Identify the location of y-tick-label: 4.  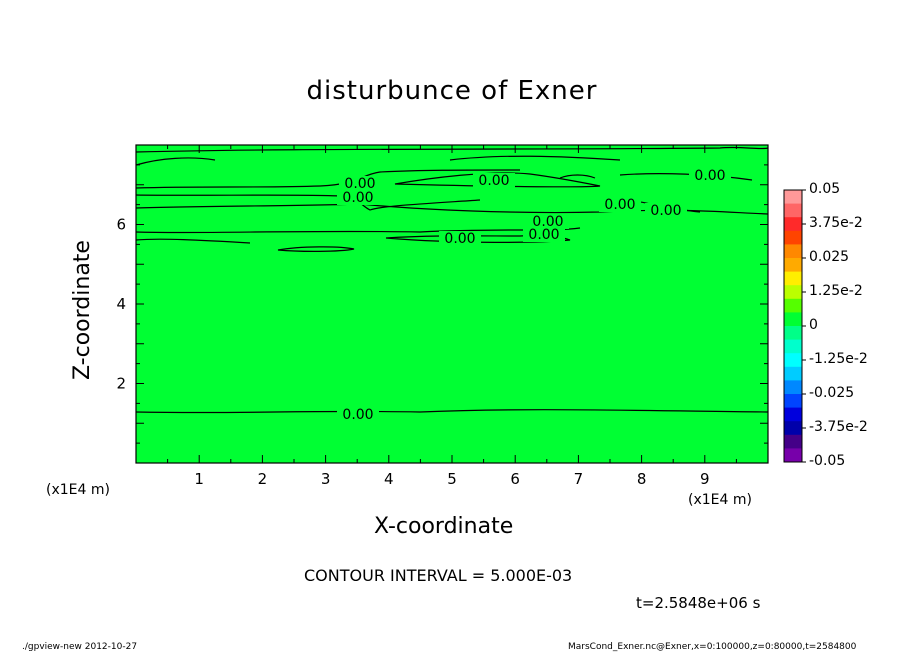
(121, 304).